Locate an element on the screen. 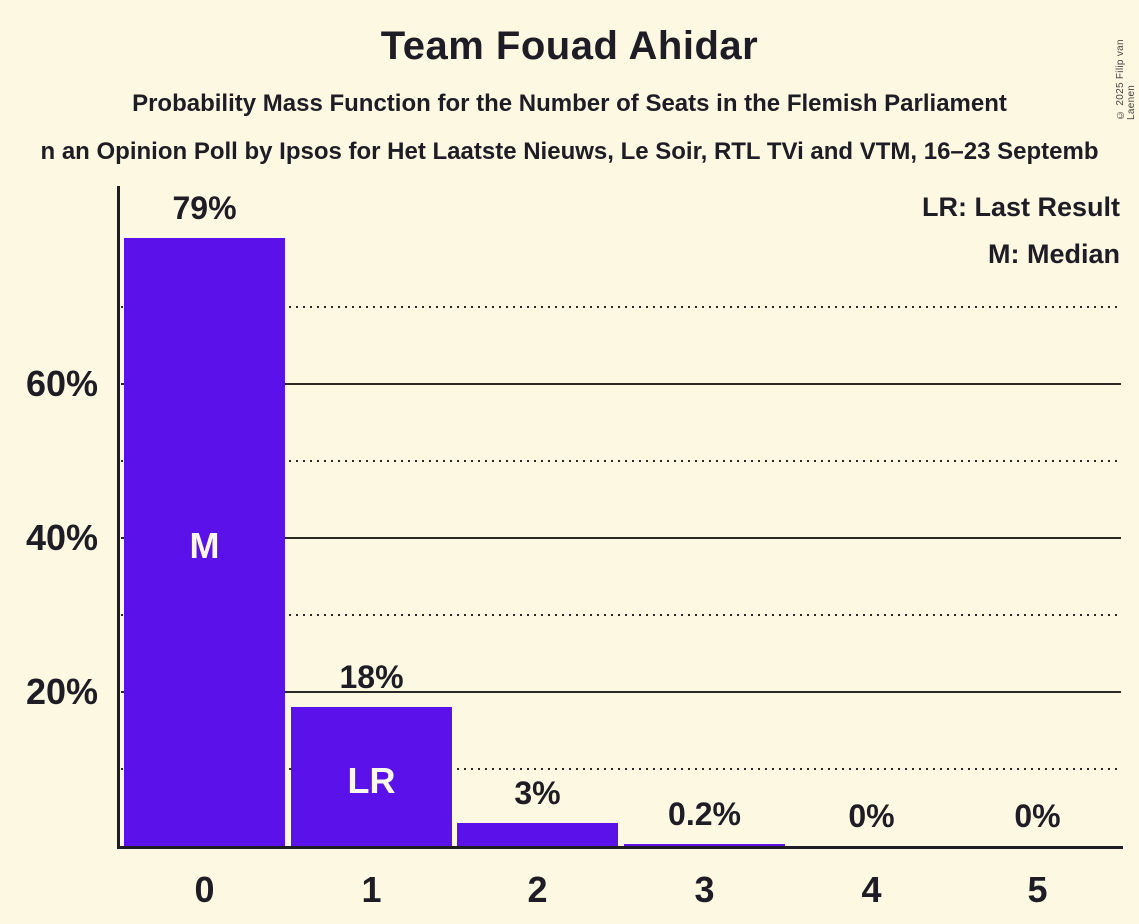 This screenshot has width=1139, height=924. y-tick-label-20: 20% is located at coordinates (61, 691).